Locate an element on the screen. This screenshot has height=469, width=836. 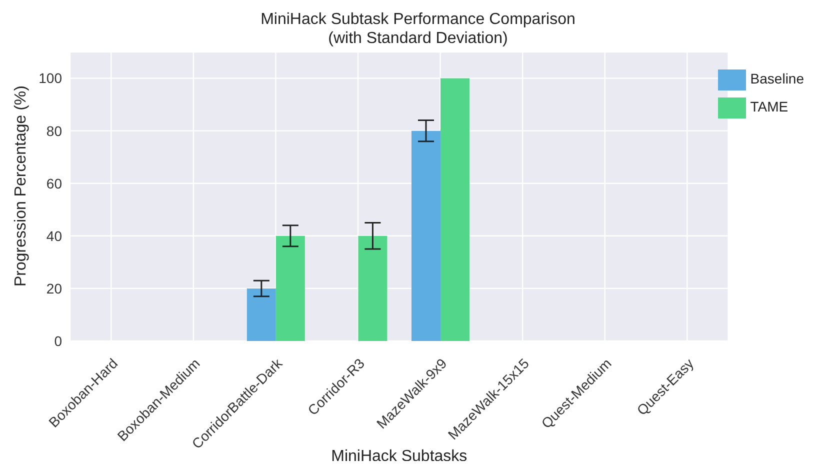
y-tick-label: 20 is located at coordinates (54, 288).